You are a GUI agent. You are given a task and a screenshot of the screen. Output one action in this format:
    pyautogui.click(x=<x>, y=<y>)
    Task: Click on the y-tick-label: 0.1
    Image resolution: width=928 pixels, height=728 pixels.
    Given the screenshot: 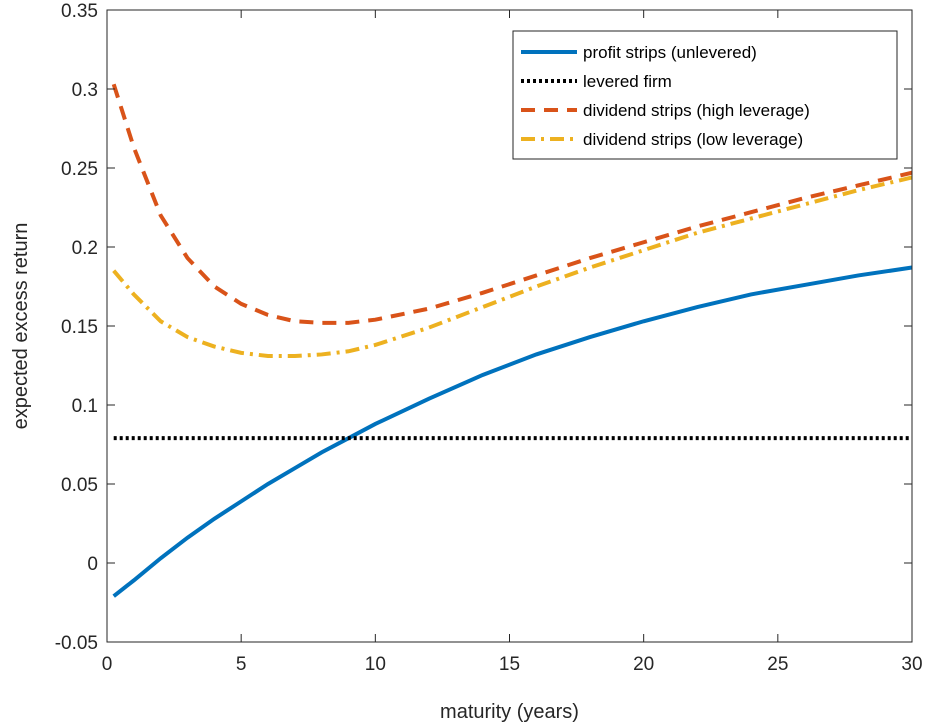 What is the action you would take?
    pyautogui.click(x=85, y=406)
    